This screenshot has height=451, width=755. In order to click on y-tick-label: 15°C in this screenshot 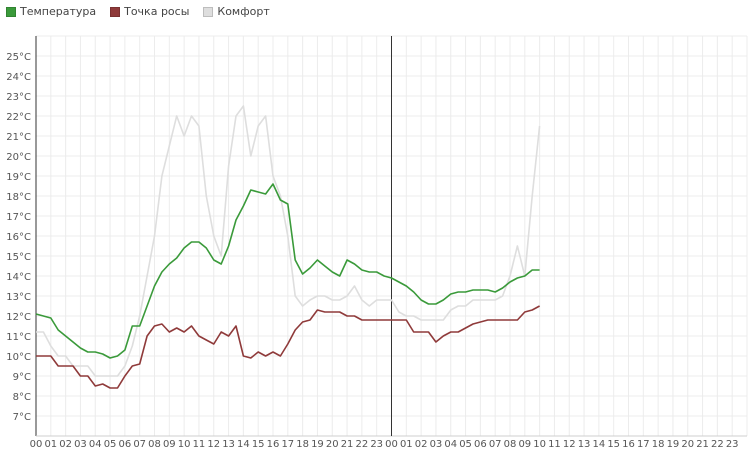, I will do `click(18, 257)`.